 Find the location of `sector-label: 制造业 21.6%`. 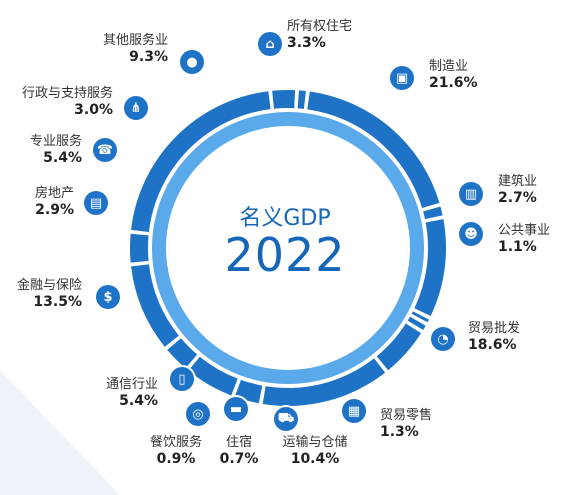

sector-label: 制造业 21.6% is located at coordinates (453, 75).